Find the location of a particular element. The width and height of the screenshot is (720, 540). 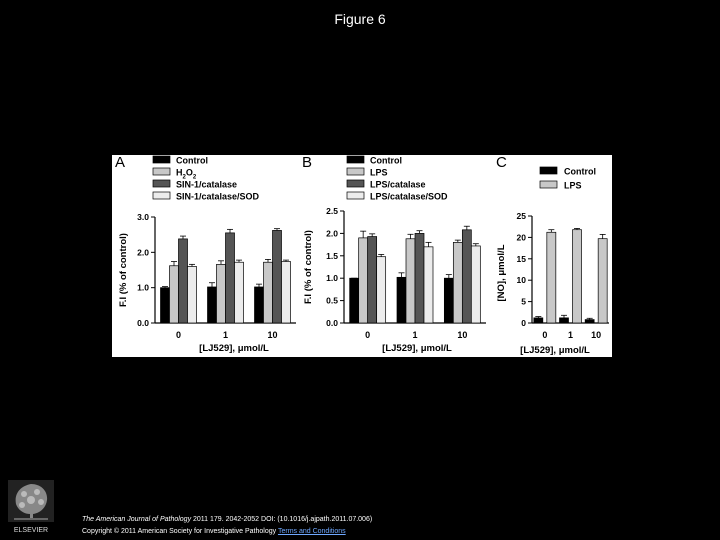

legend-label-panel-b-2: LPS/catalase is located at coordinates (398, 185).